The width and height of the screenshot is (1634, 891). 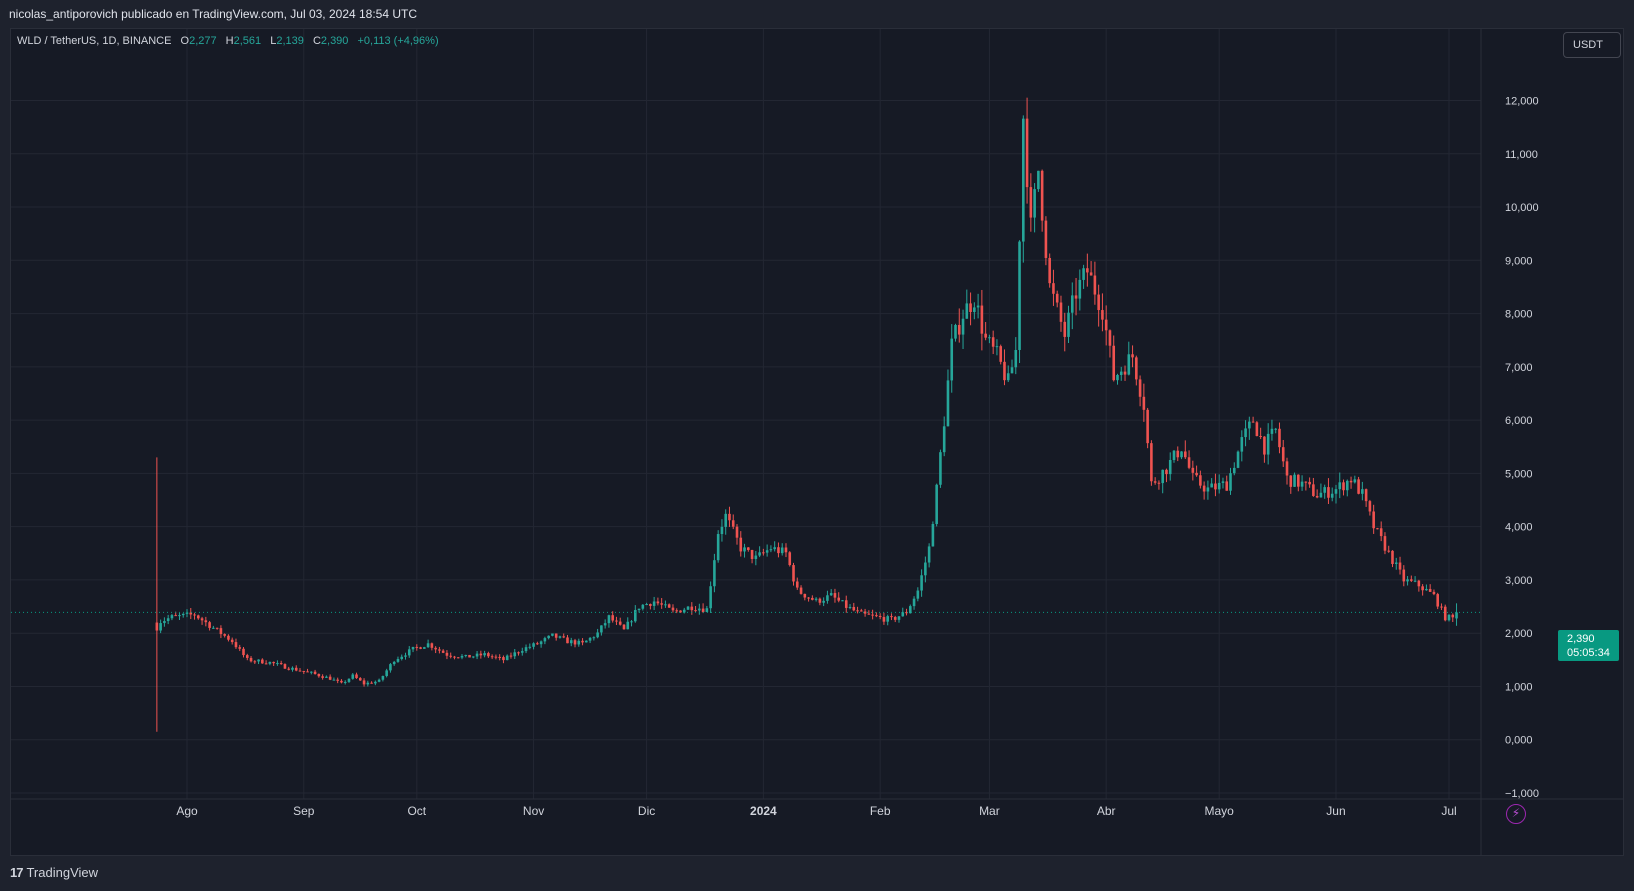 I want to click on price-tick-label: 0,000, so click(x=1519, y=741).